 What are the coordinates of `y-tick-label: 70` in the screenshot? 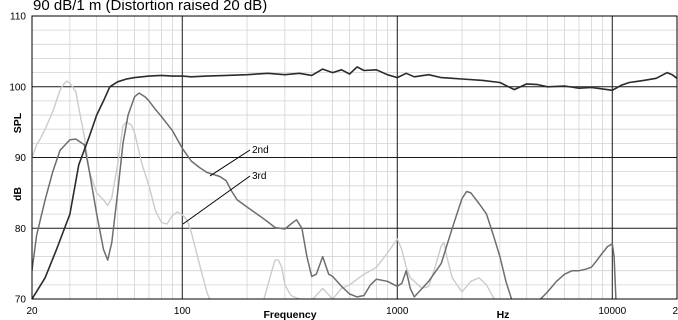 It's located at (21, 300).